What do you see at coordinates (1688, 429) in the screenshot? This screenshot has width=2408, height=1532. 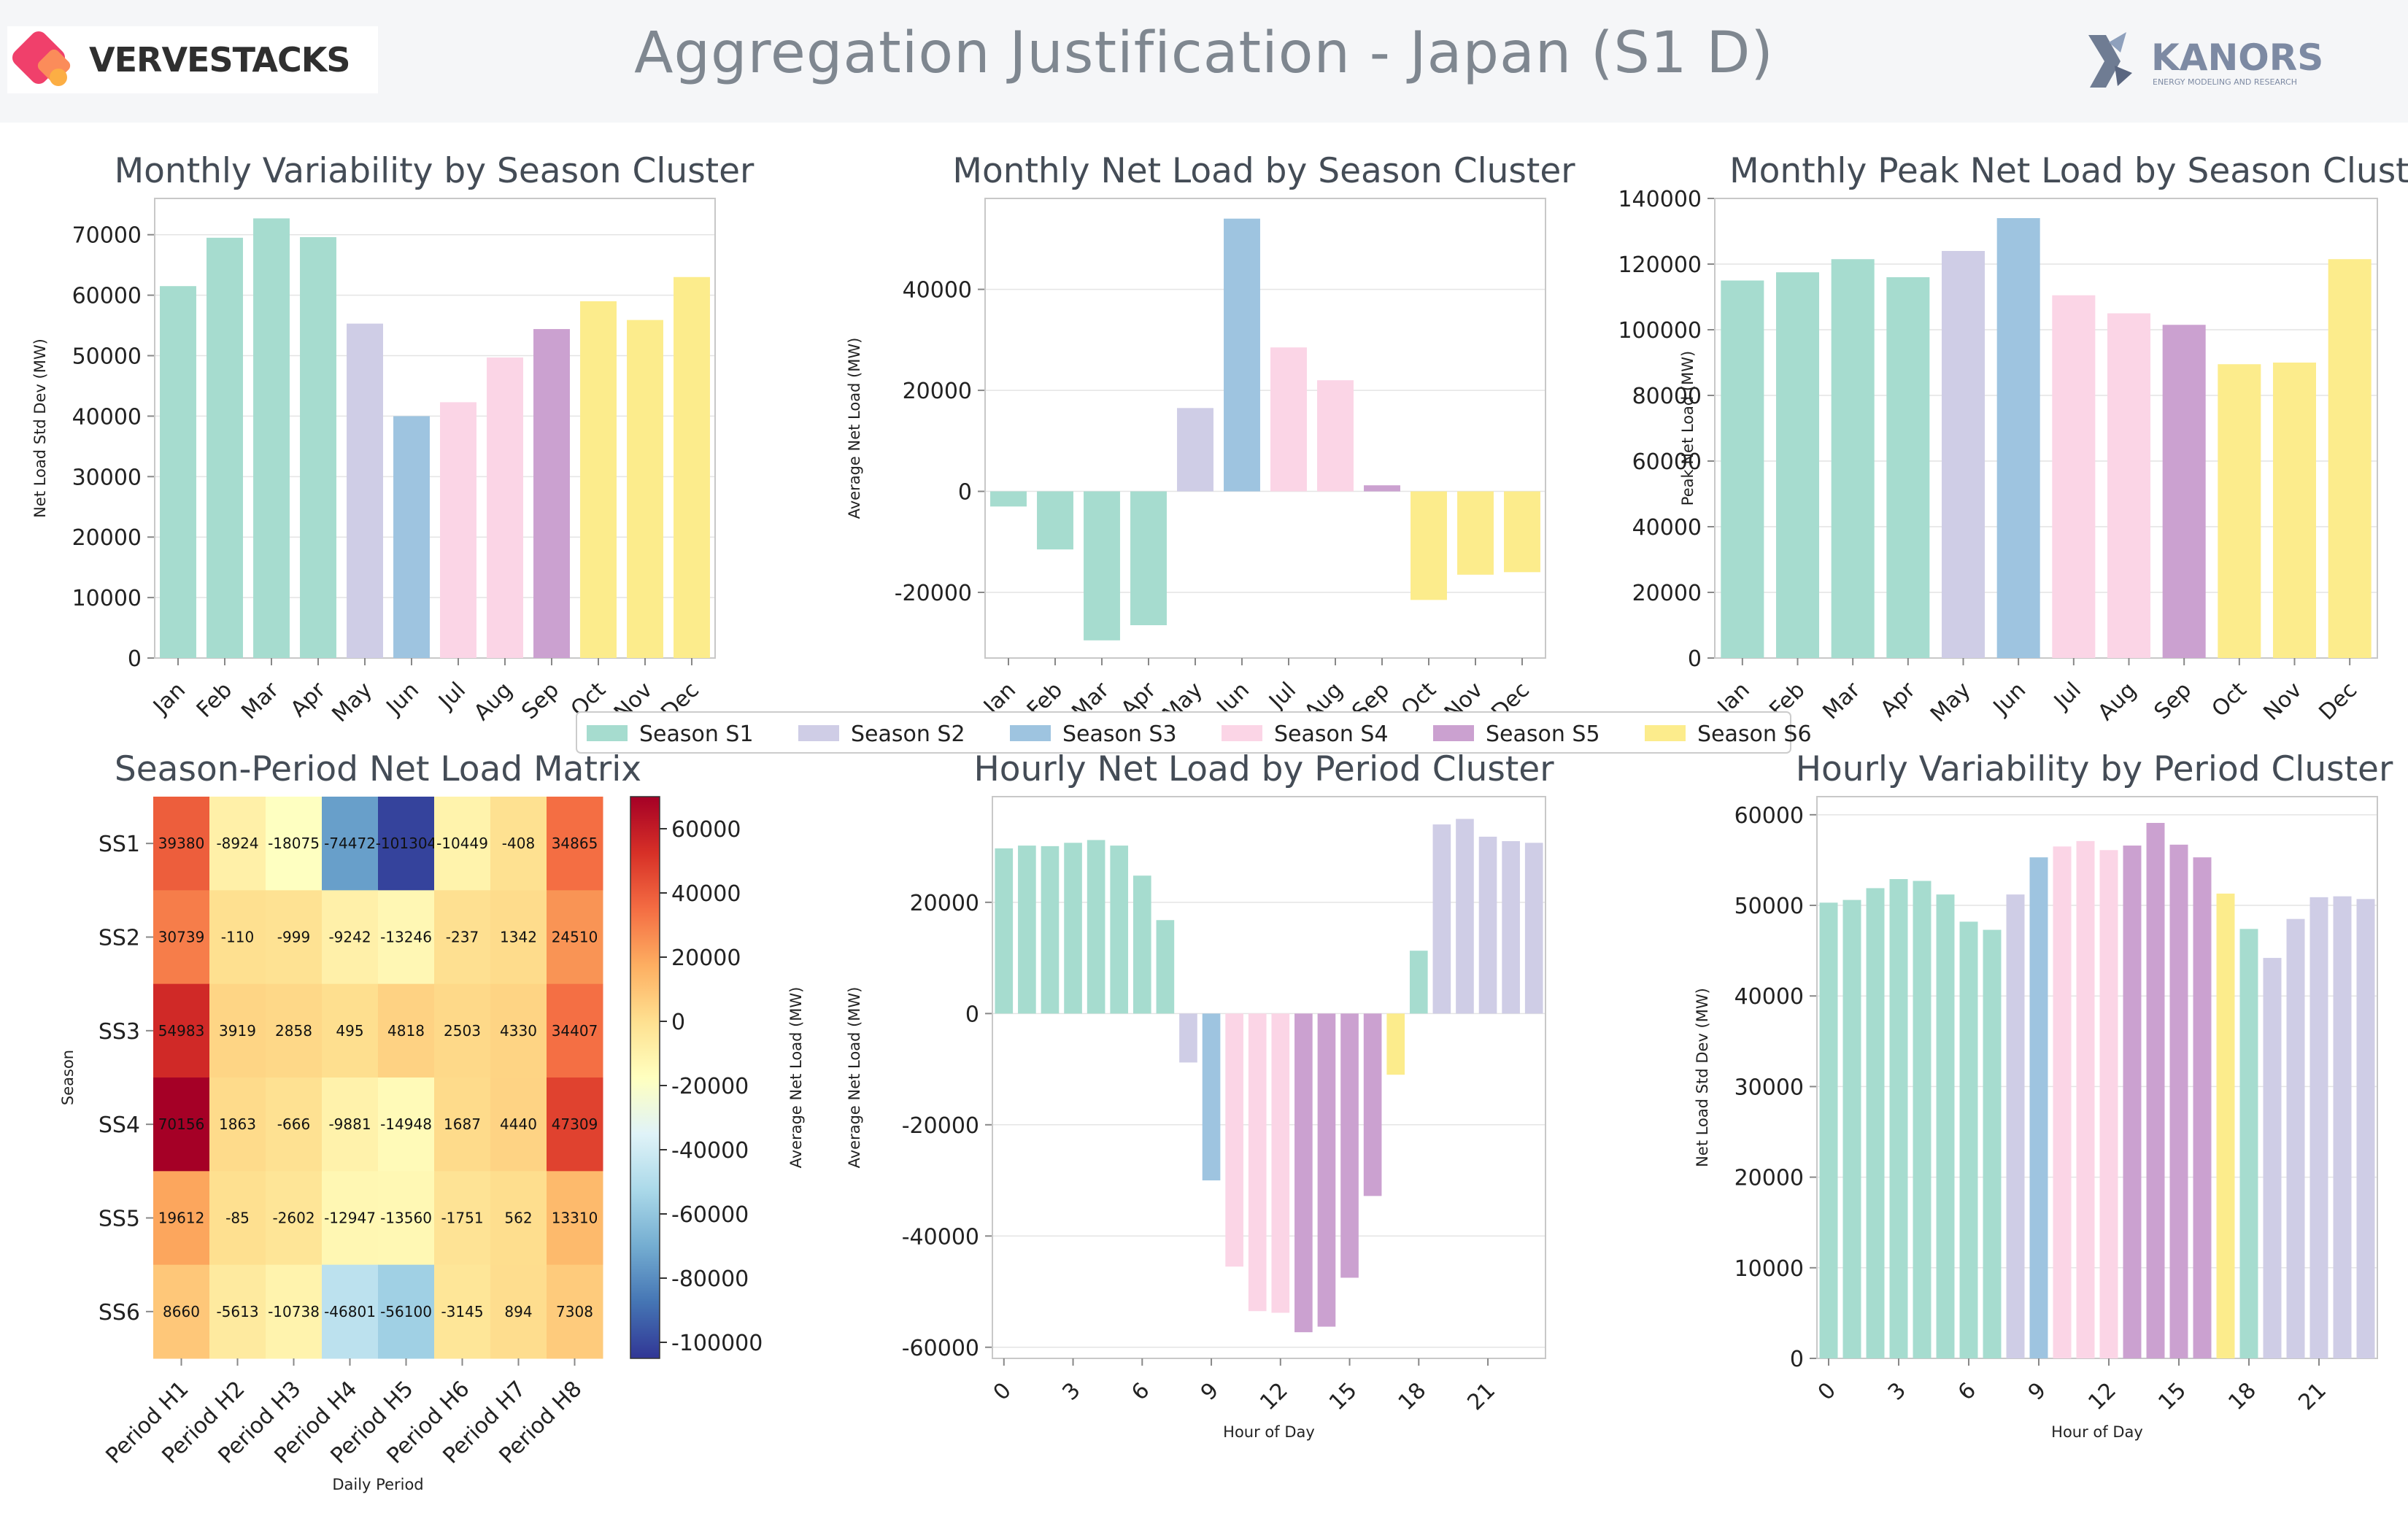 I see `y-axis-label: Peak Net Load (MW)` at bounding box center [1688, 429].